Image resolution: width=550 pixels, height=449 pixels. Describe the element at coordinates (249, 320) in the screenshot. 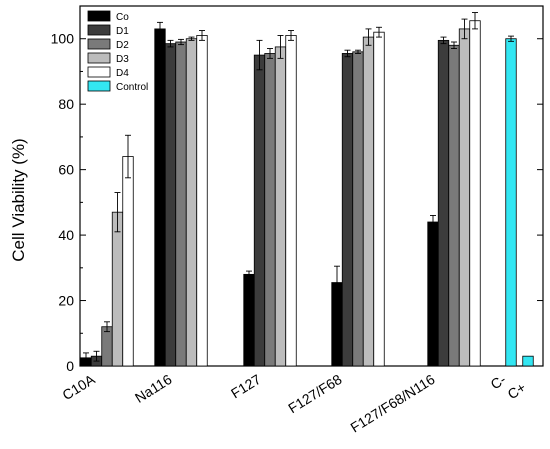

I see `bar-f127-co` at that location.